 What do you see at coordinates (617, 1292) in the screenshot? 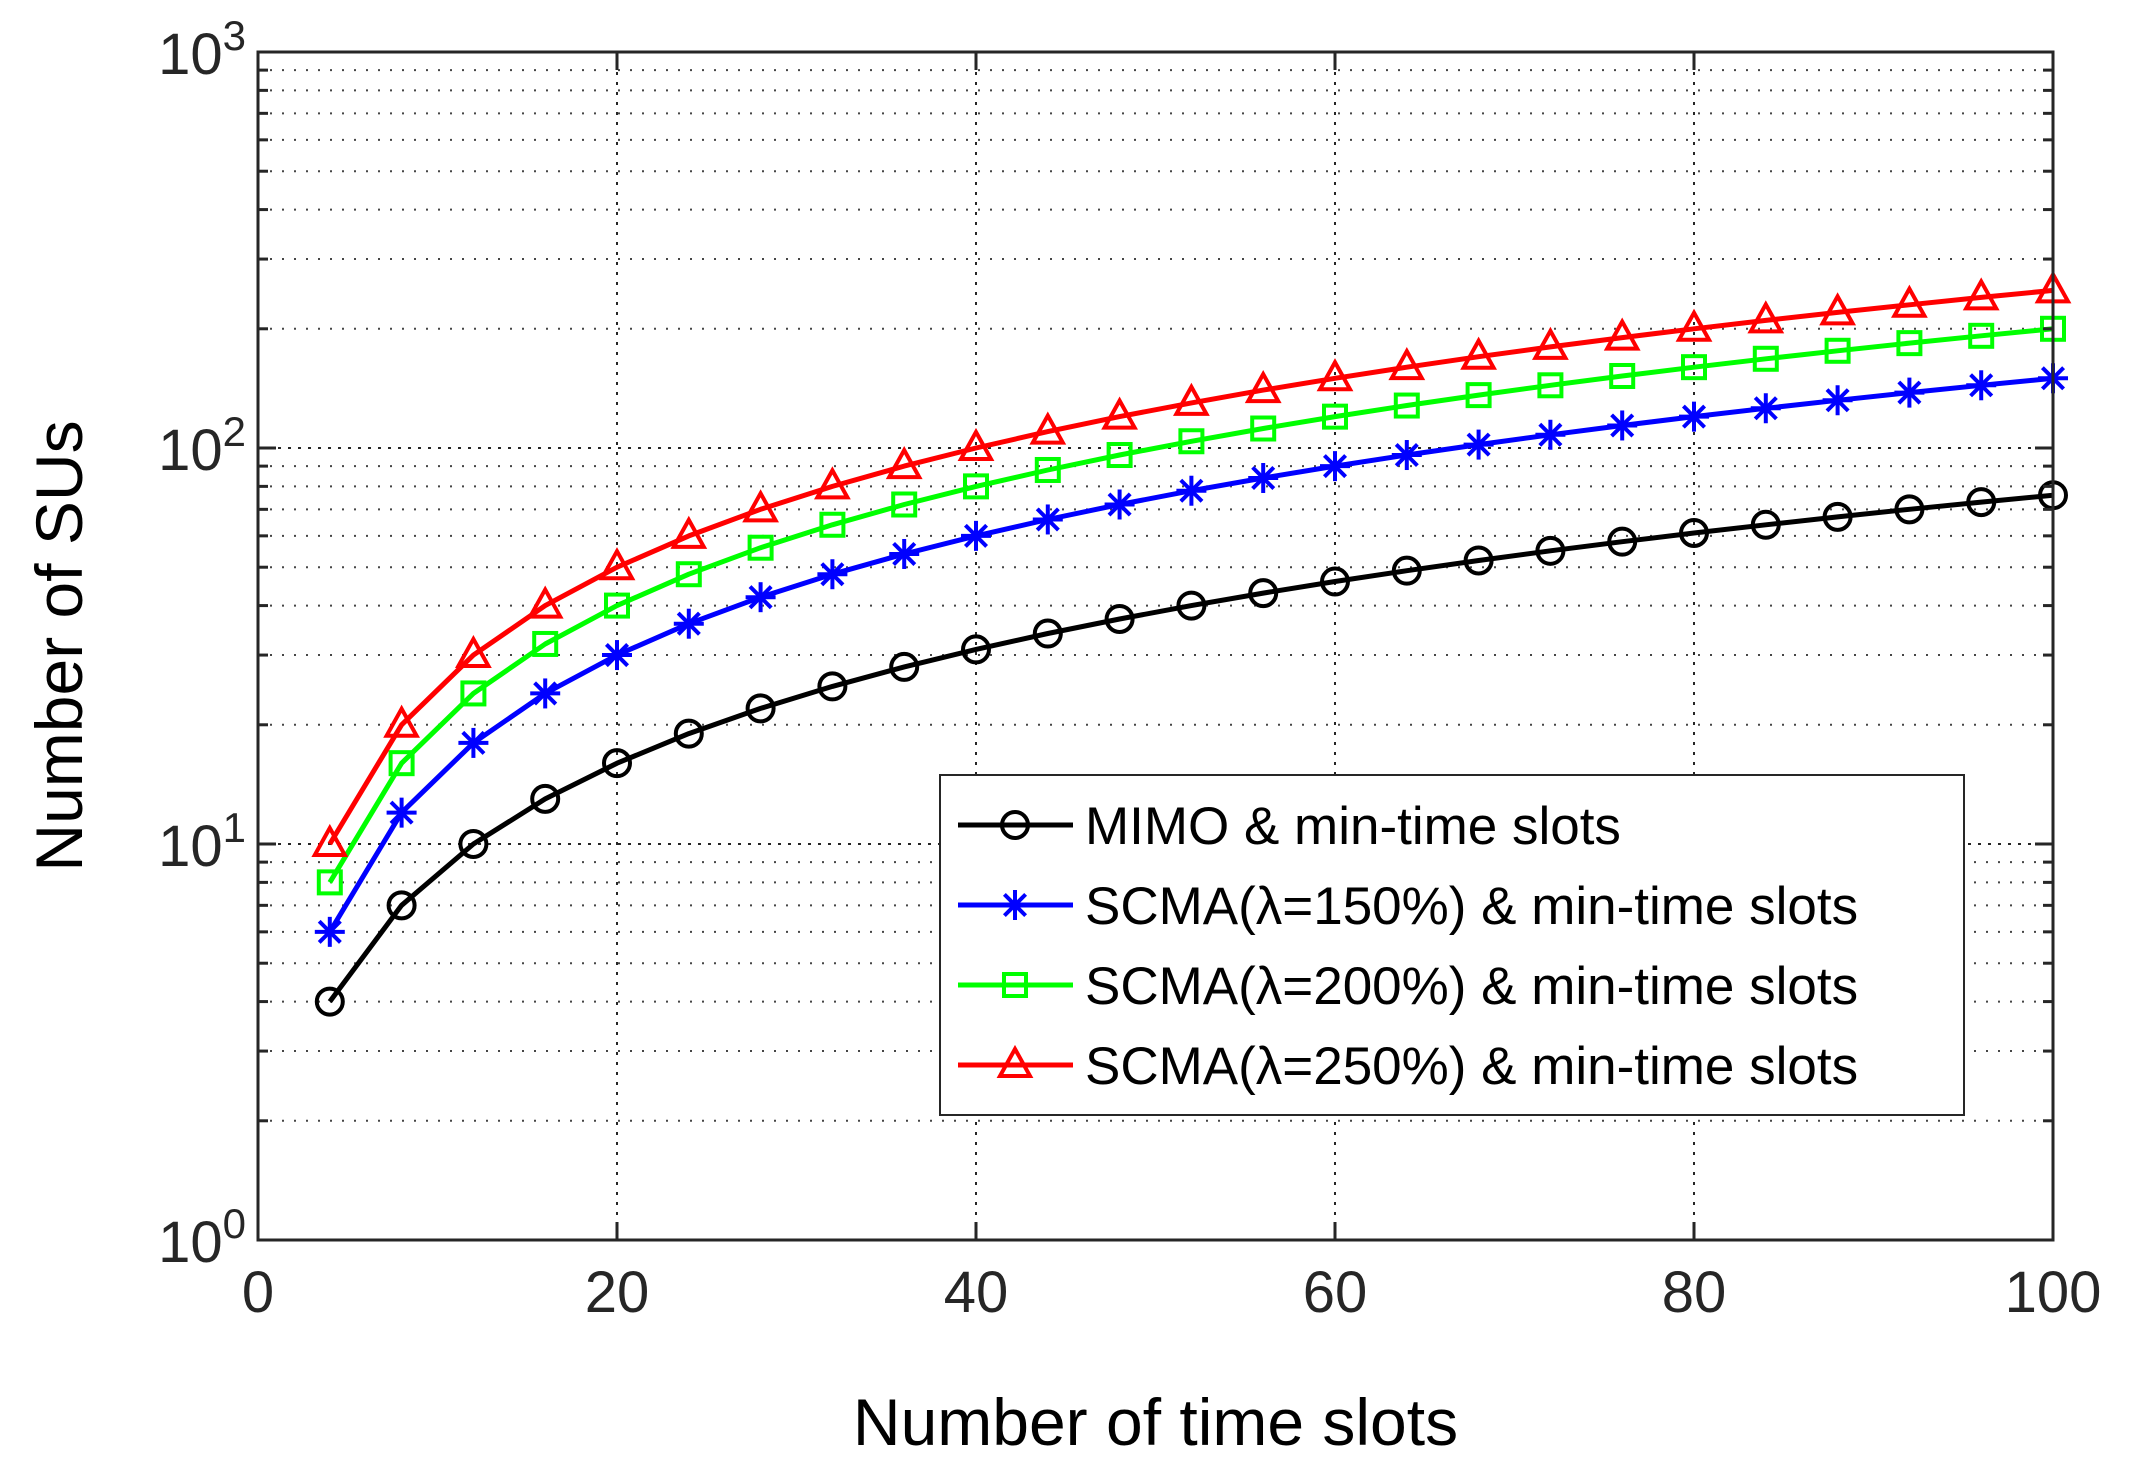
I see `x-tick-label: 20` at bounding box center [617, 1292].